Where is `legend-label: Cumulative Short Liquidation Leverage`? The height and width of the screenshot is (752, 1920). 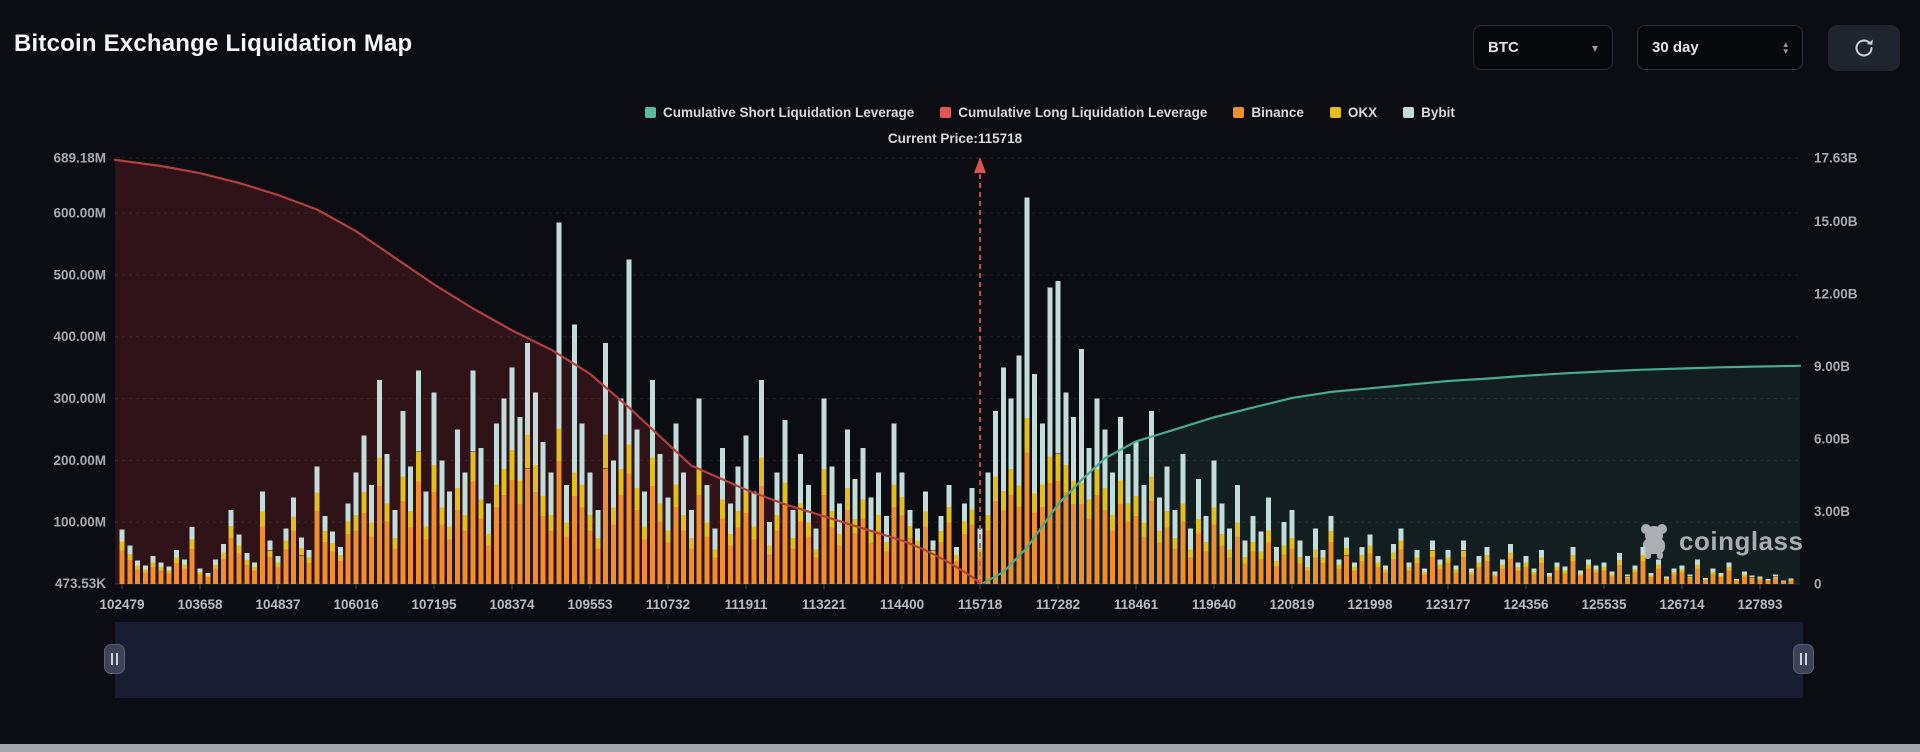 legend-label: Cumulative Short Liquidation Leverage is located at coordinates (789, 112).